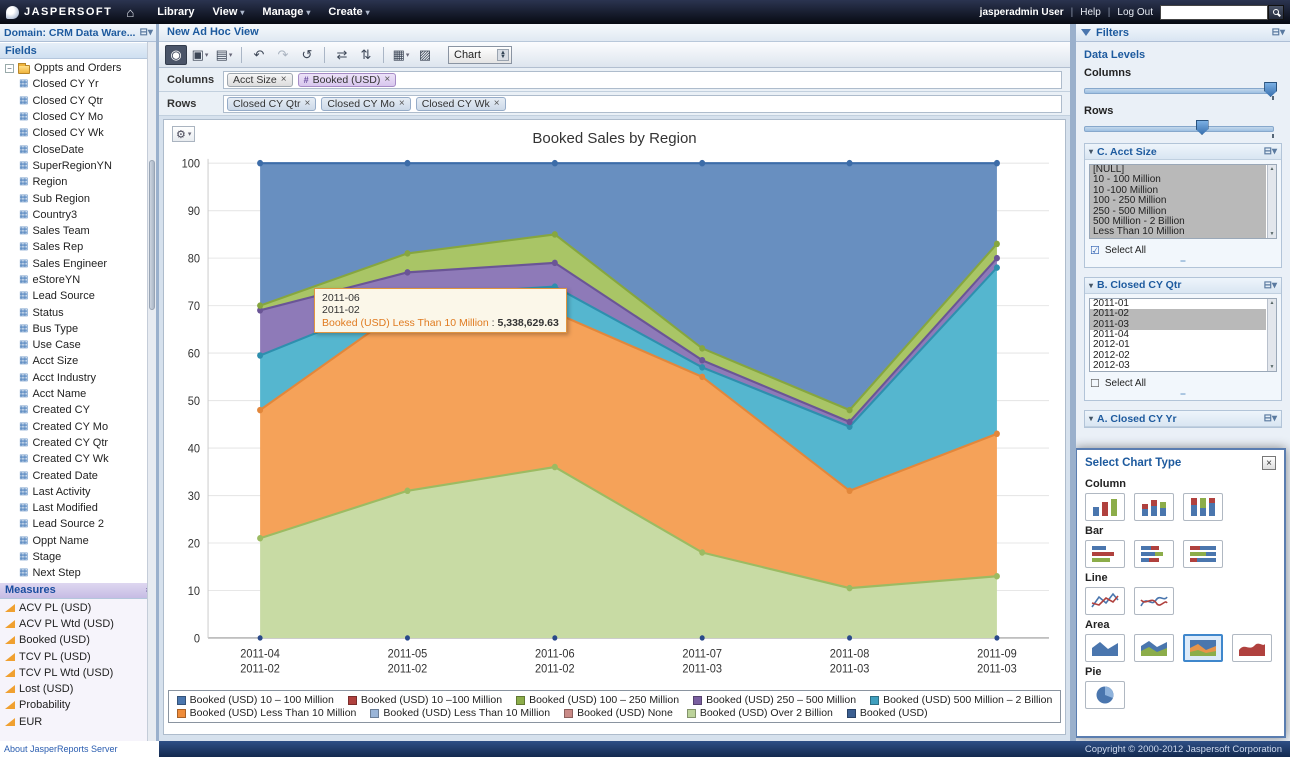 The image size is (1290, 757). I want to click on field-item-bus-type: ▦ Bus Type, so click(82, 329).